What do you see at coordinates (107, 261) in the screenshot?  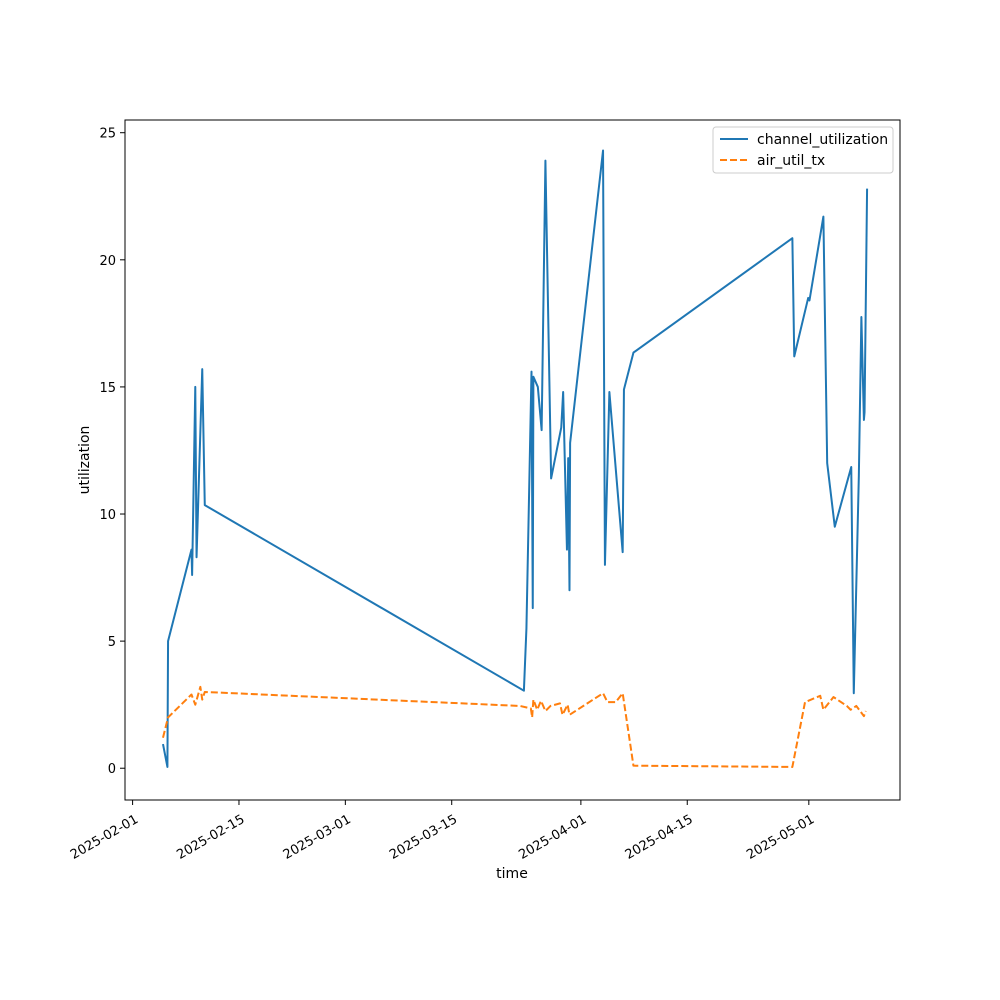 I see `y-tick-label: 20` at bounding box center [107, 261].